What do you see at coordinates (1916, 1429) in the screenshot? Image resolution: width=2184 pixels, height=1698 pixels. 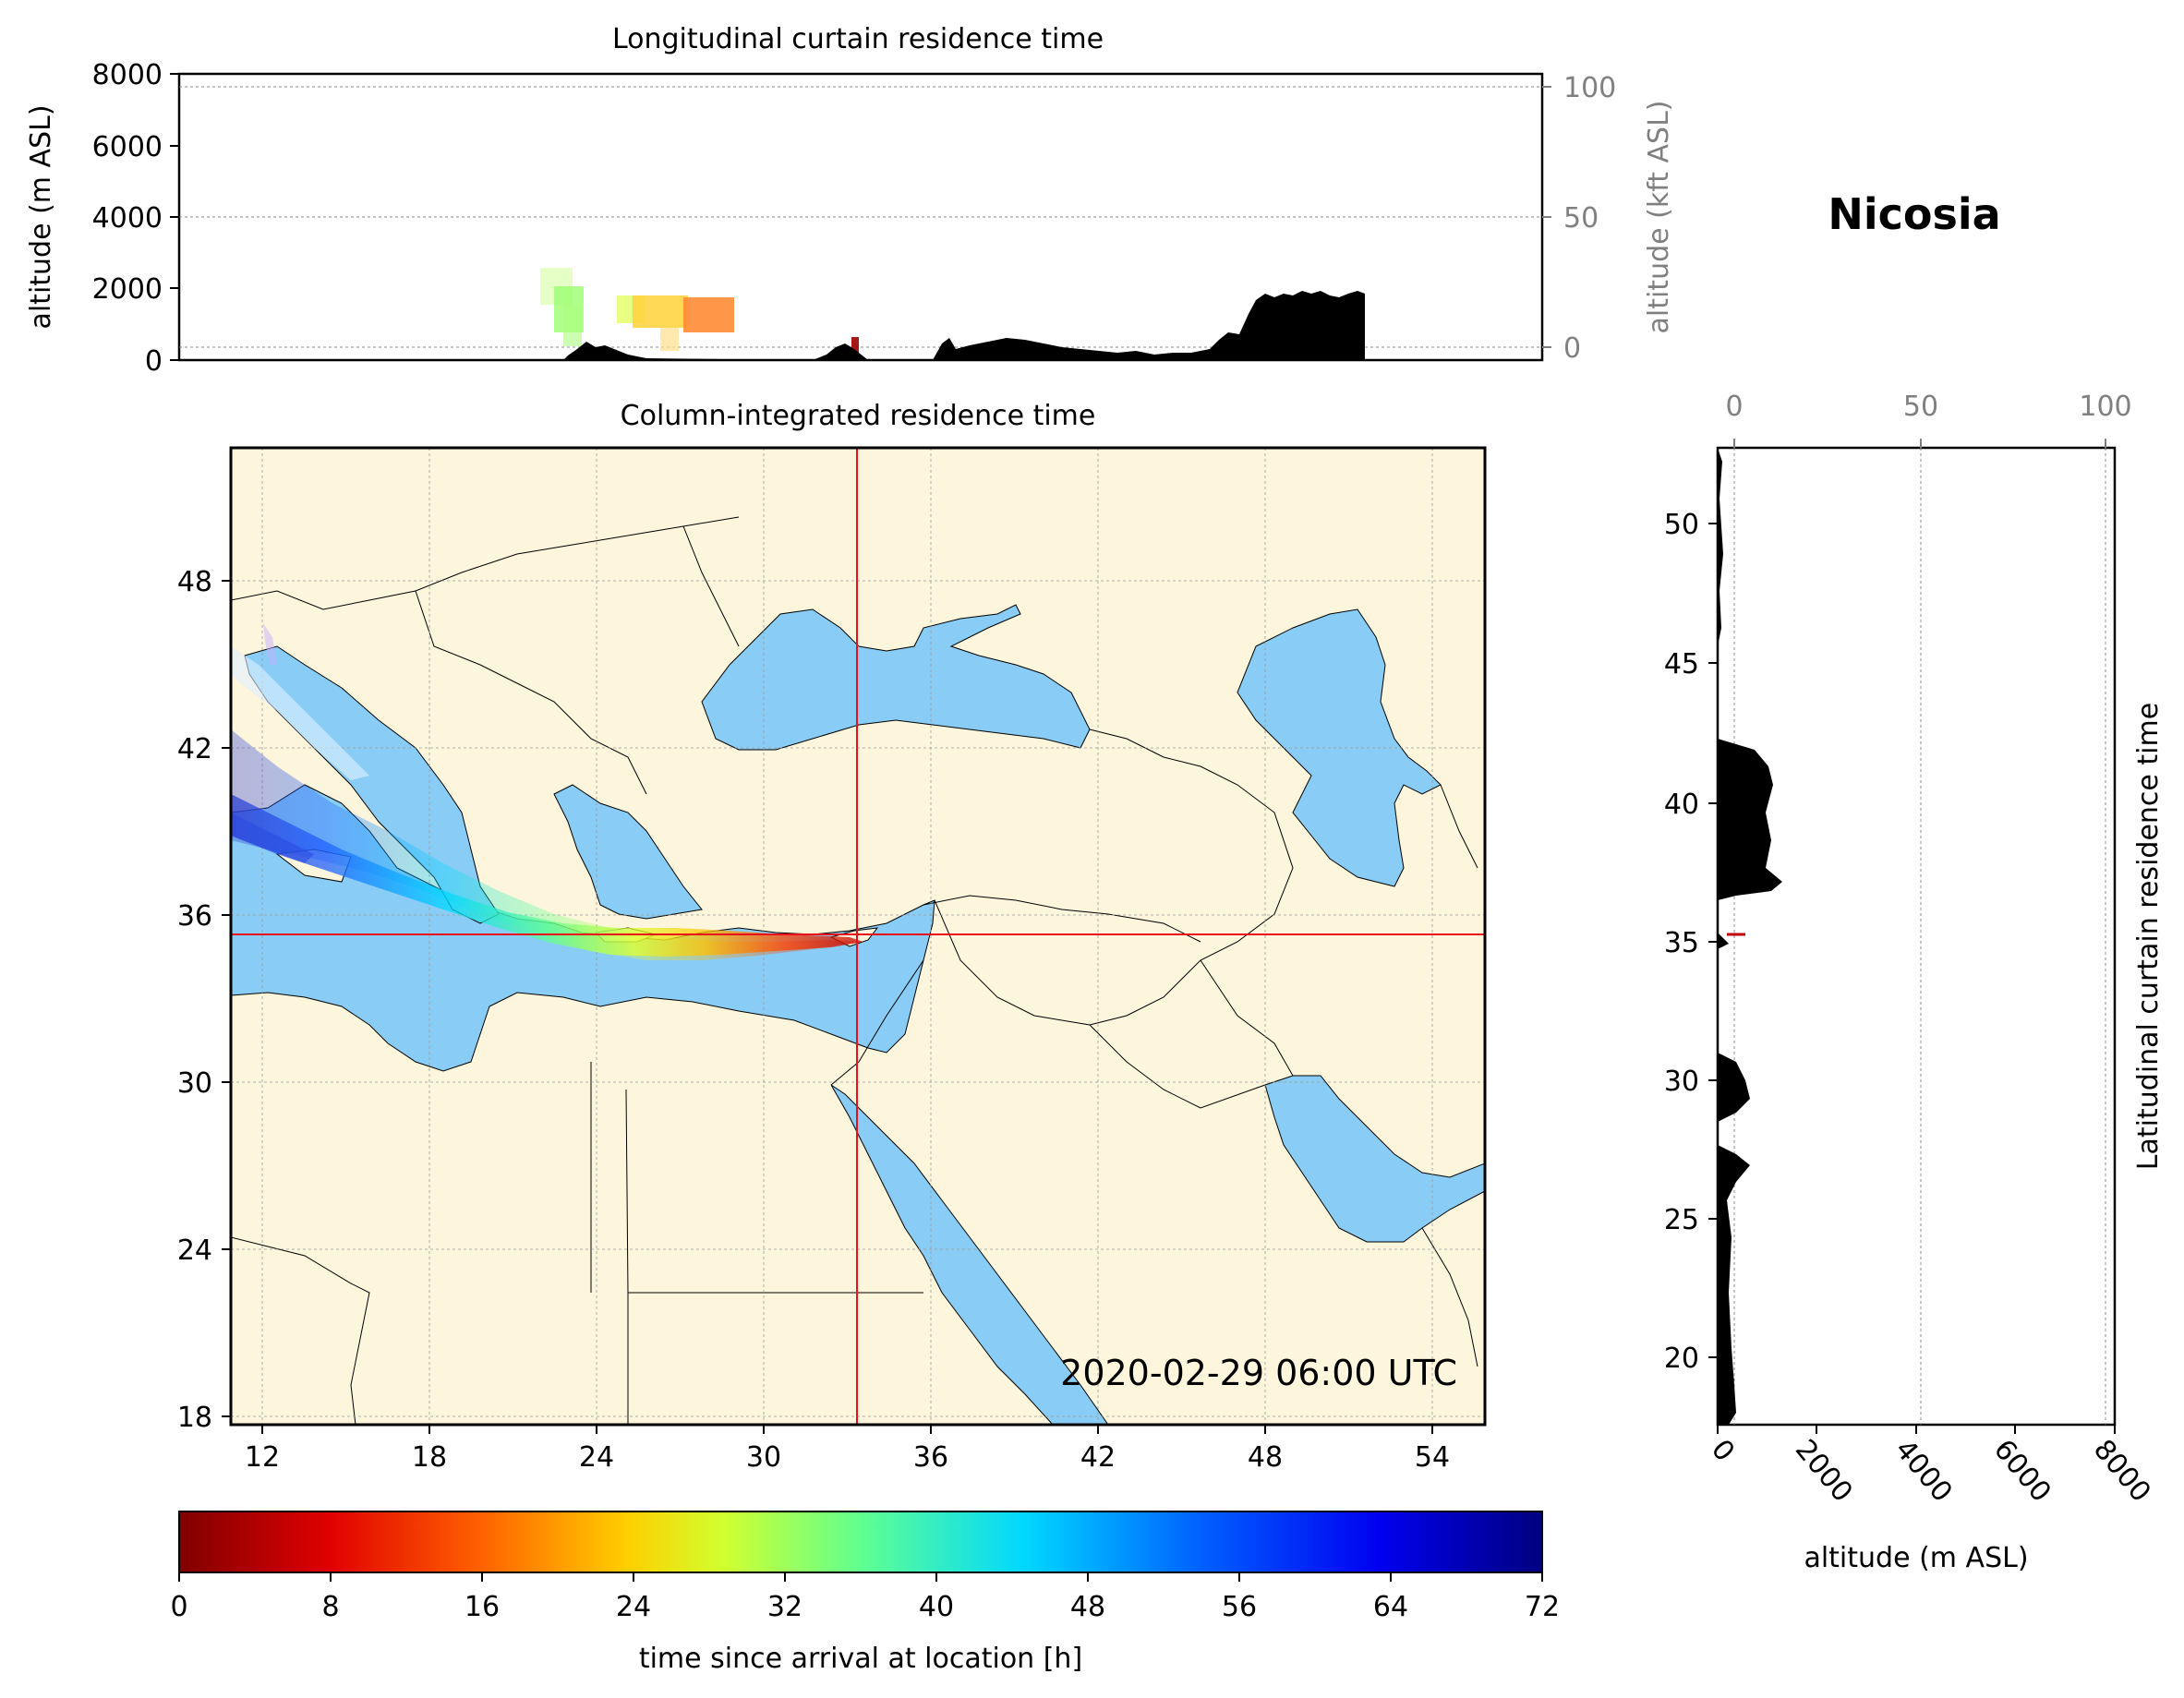 I see `right-bottom-ticks` at bounding box center [1916, 1429].